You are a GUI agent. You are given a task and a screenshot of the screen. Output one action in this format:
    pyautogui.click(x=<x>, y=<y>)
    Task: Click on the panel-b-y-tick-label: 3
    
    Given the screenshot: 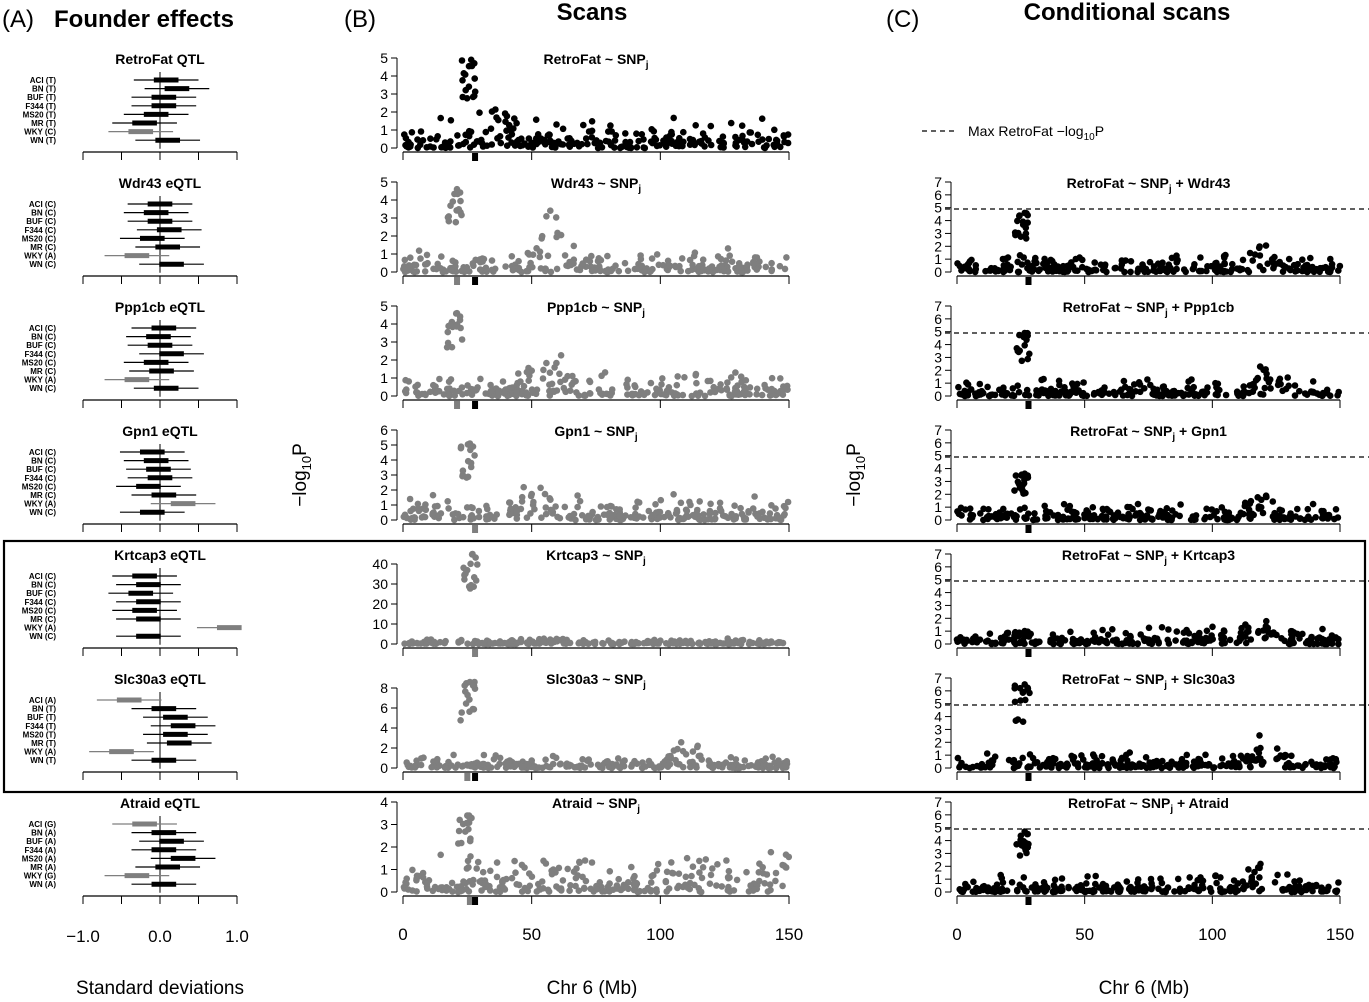 What is the action you would take?
    pyautogui.click(x=384, y=825)
    